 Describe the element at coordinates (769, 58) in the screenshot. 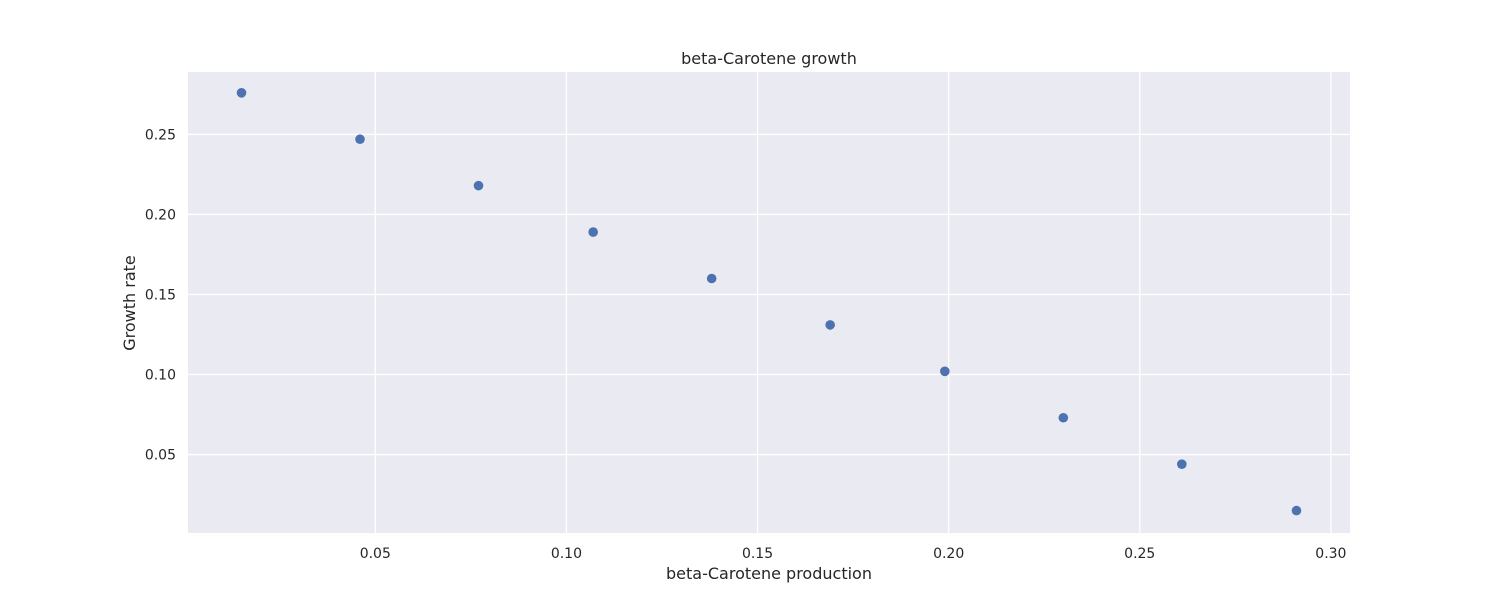

I see `chart-title: beta-Carotene growth` at that location.